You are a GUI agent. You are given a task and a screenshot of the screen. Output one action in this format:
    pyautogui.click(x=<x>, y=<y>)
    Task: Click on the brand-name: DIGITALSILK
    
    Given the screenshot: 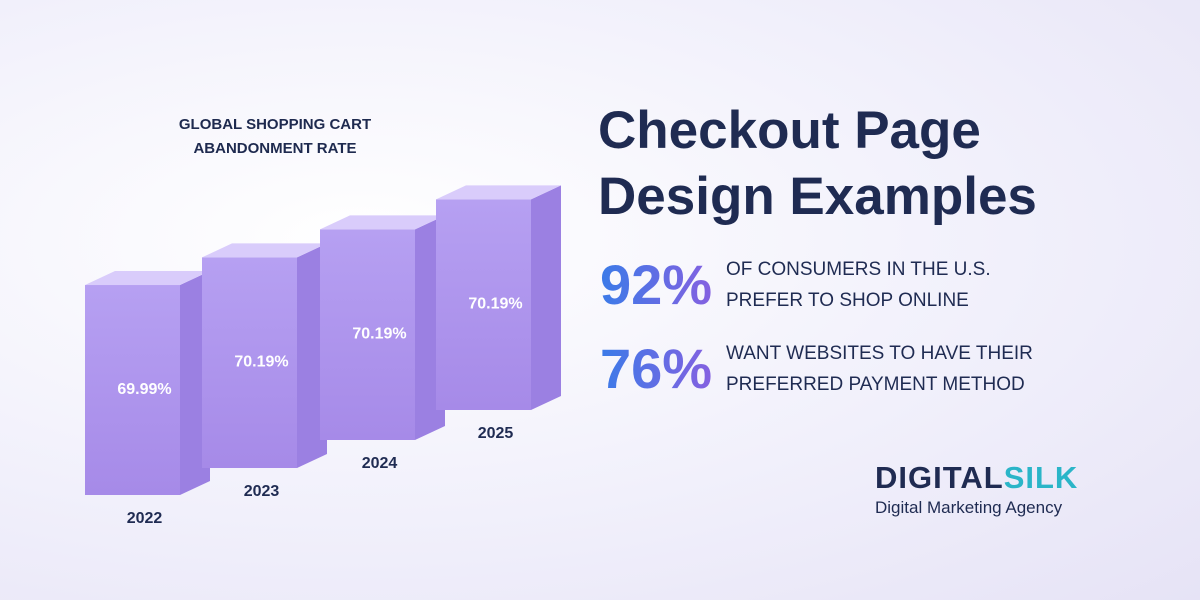 What is the action you would take?
    pyautogui.click(x=976, y=478)
    